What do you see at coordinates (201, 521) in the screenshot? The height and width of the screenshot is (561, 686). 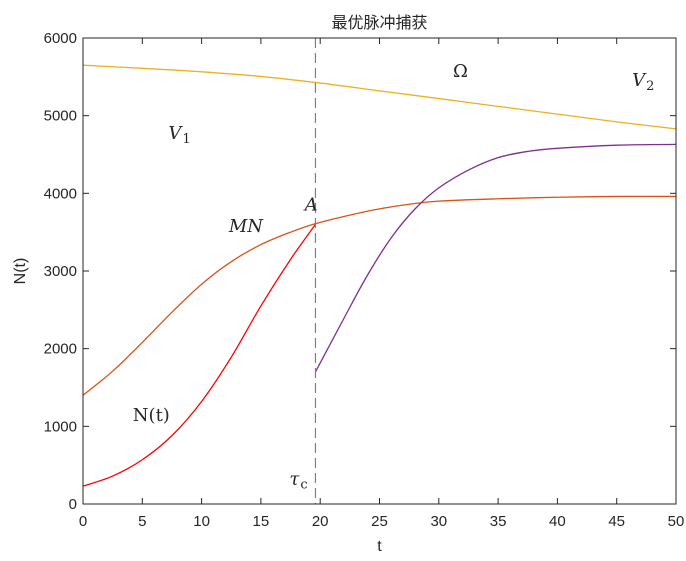 I see `x-tick-label: 10` at bounding box center [201, 521].